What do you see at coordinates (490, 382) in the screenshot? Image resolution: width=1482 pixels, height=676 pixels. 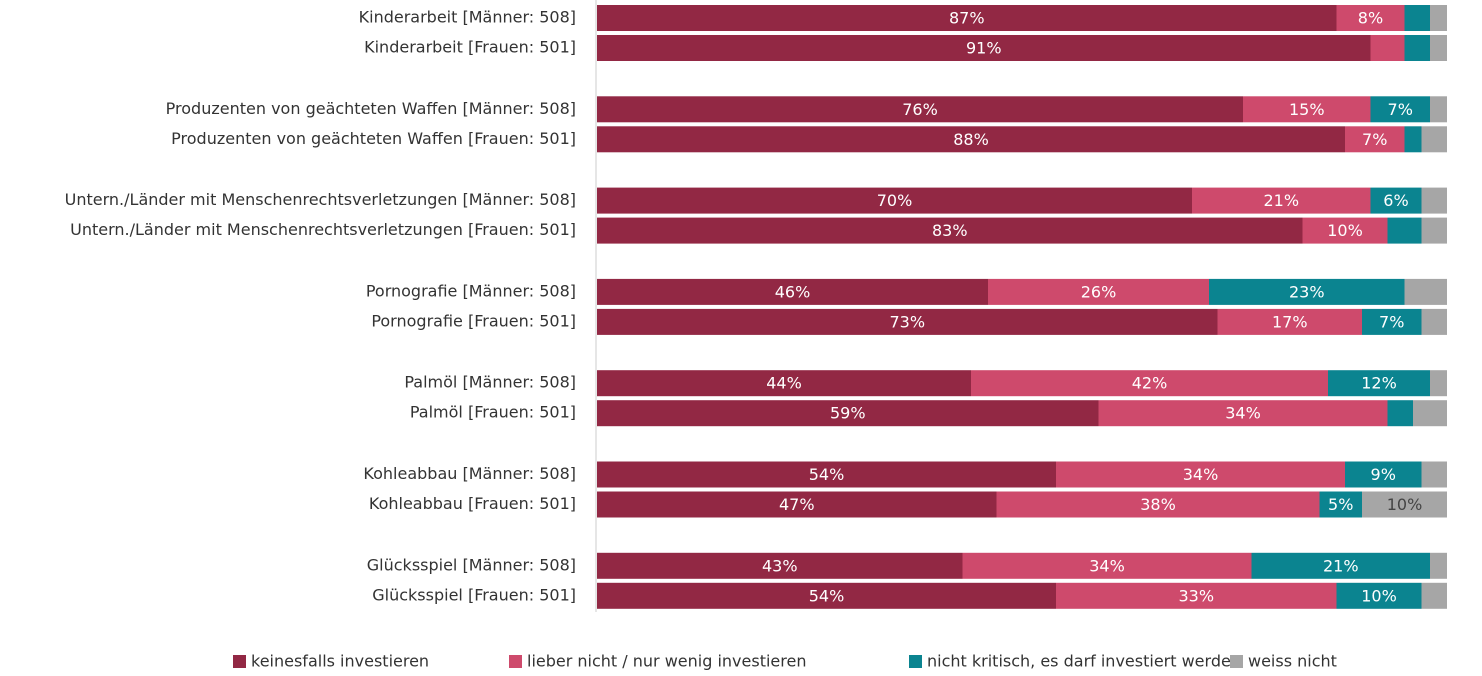 I see `category-label: Palmöl [Männer: 508]` at bounding box center [490, 382].